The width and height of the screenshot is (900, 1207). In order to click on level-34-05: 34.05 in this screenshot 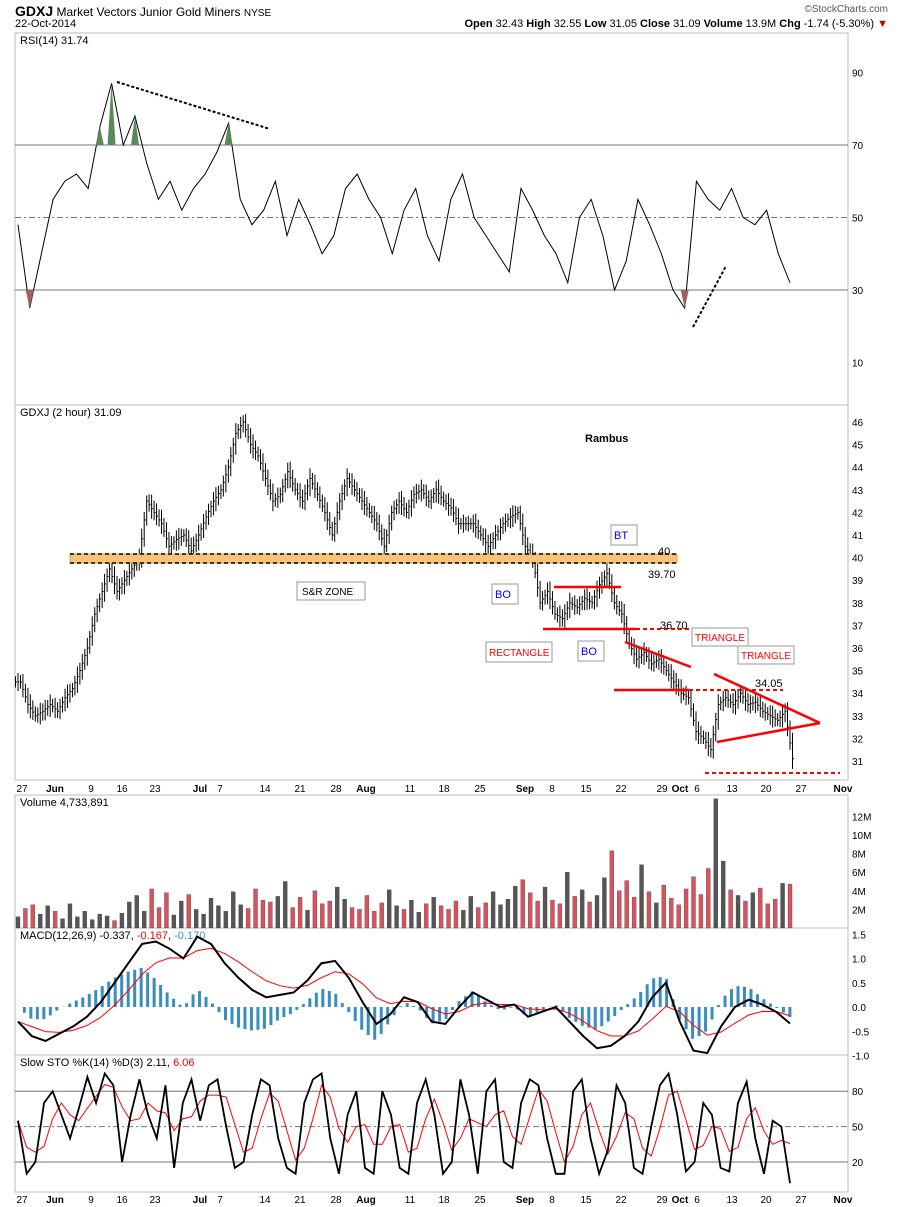, I will do `click(769, 684)`.